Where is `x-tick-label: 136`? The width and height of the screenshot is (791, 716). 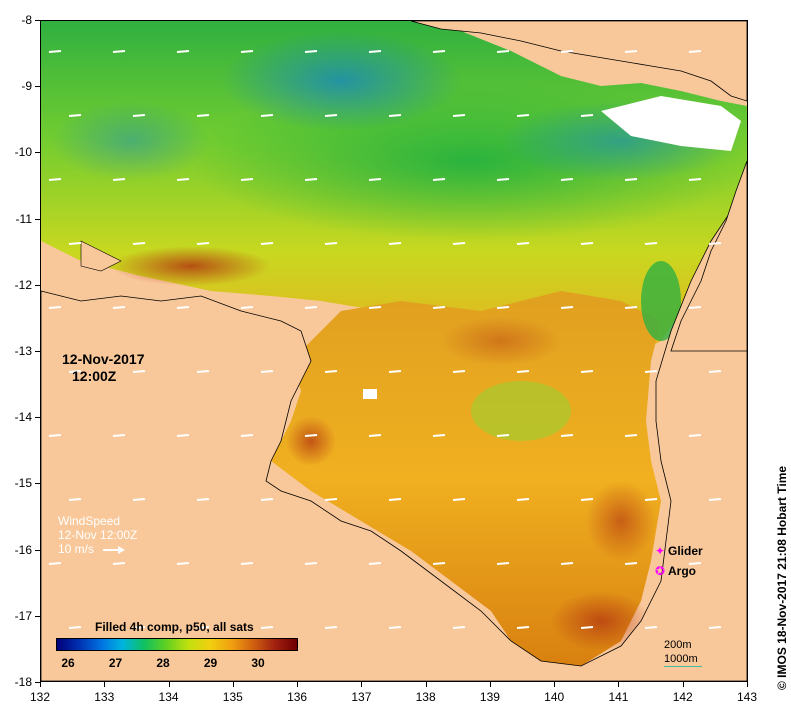
x-tick-label: 136 is located at coordinates (297, 697).